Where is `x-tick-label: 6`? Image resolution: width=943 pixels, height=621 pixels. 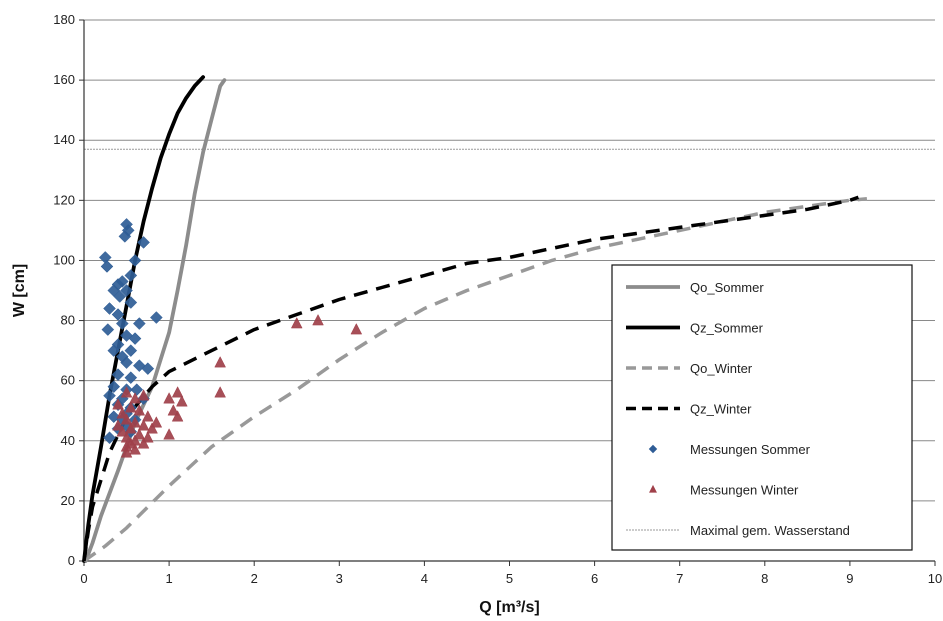
x-tick-label: 6 is located at coordinates (594, 578).